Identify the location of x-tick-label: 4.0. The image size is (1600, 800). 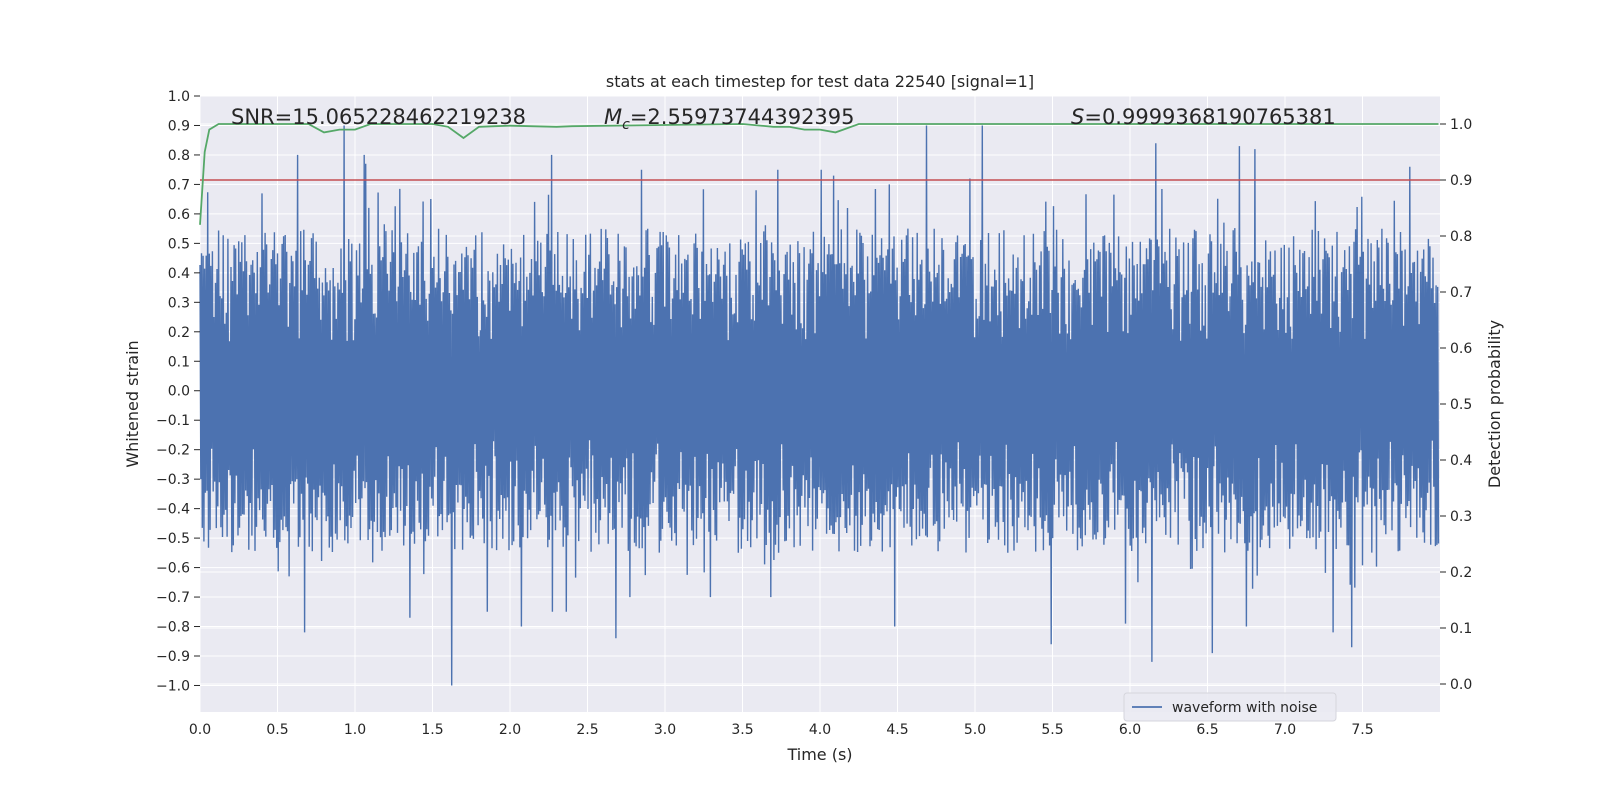
(820, 730).